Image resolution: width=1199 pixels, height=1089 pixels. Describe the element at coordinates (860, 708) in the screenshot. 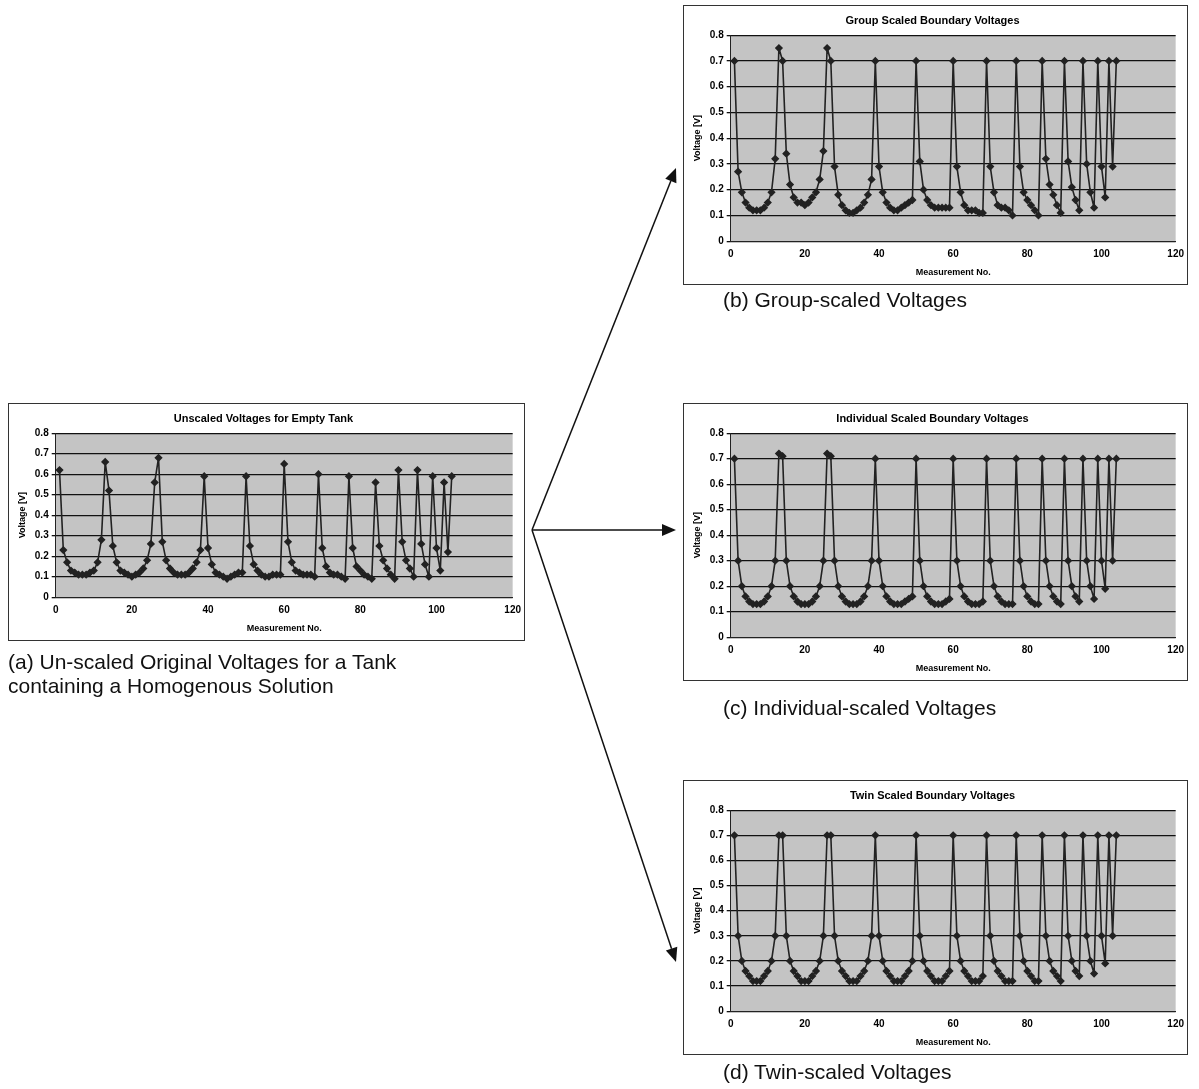

I see `text: (c) Individual-scaled Voltages` at that location.